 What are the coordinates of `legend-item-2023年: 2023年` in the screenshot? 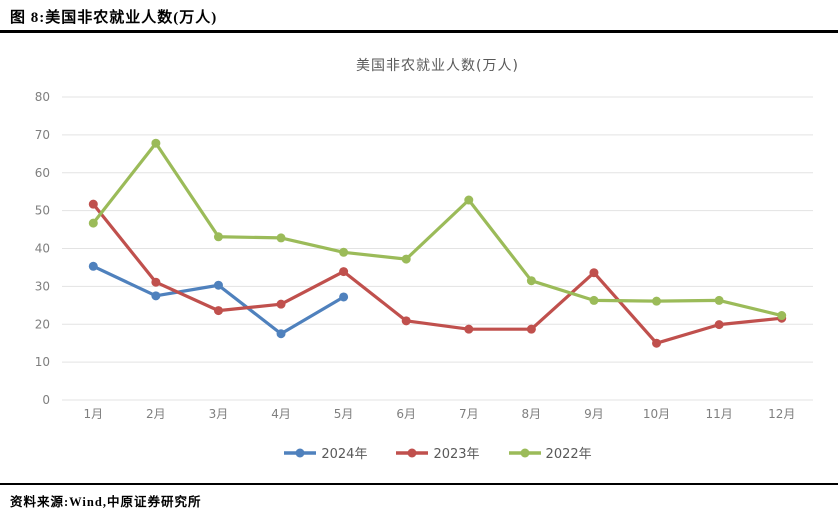 It's located at (437, 452).